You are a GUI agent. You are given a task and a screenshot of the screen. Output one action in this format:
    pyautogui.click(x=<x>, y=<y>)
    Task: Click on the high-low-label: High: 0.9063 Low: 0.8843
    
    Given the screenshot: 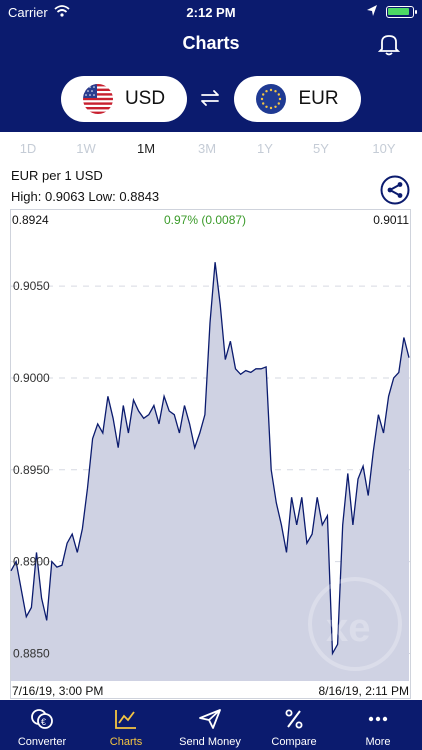 What is the action you would take?
    pyautogui.click(x=85, y=196)
    